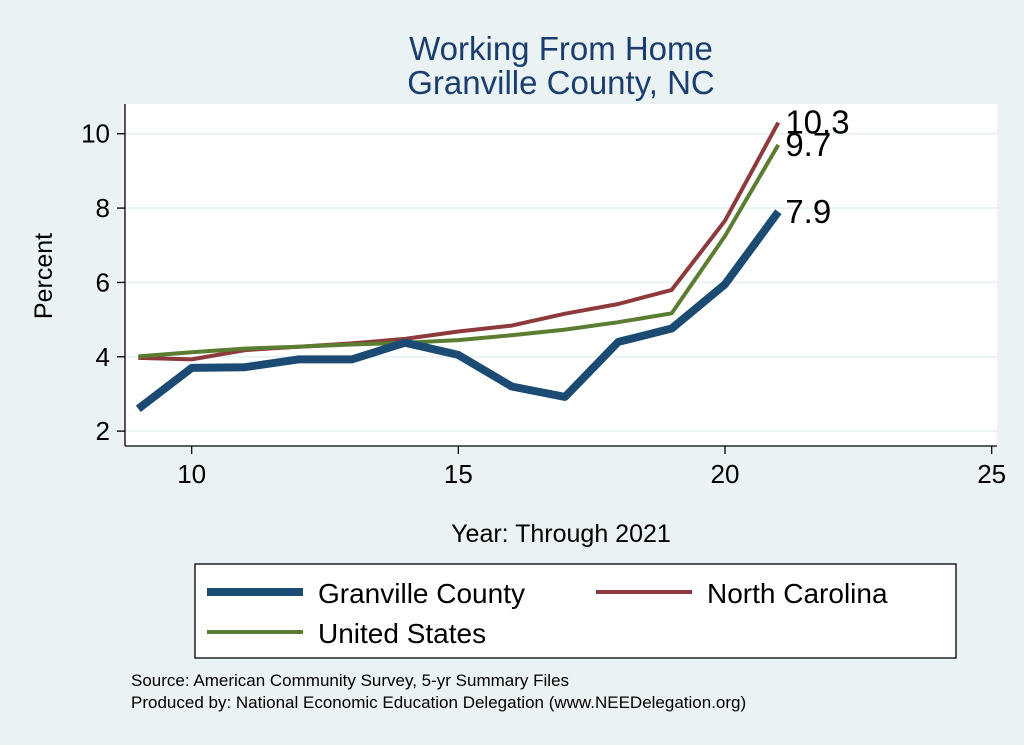 This screenshot has height=745, width=1024. Describe the element at coordinates (421, 593) in the screenshot. I see `legend-label-granville-county: Granville County` at that location.